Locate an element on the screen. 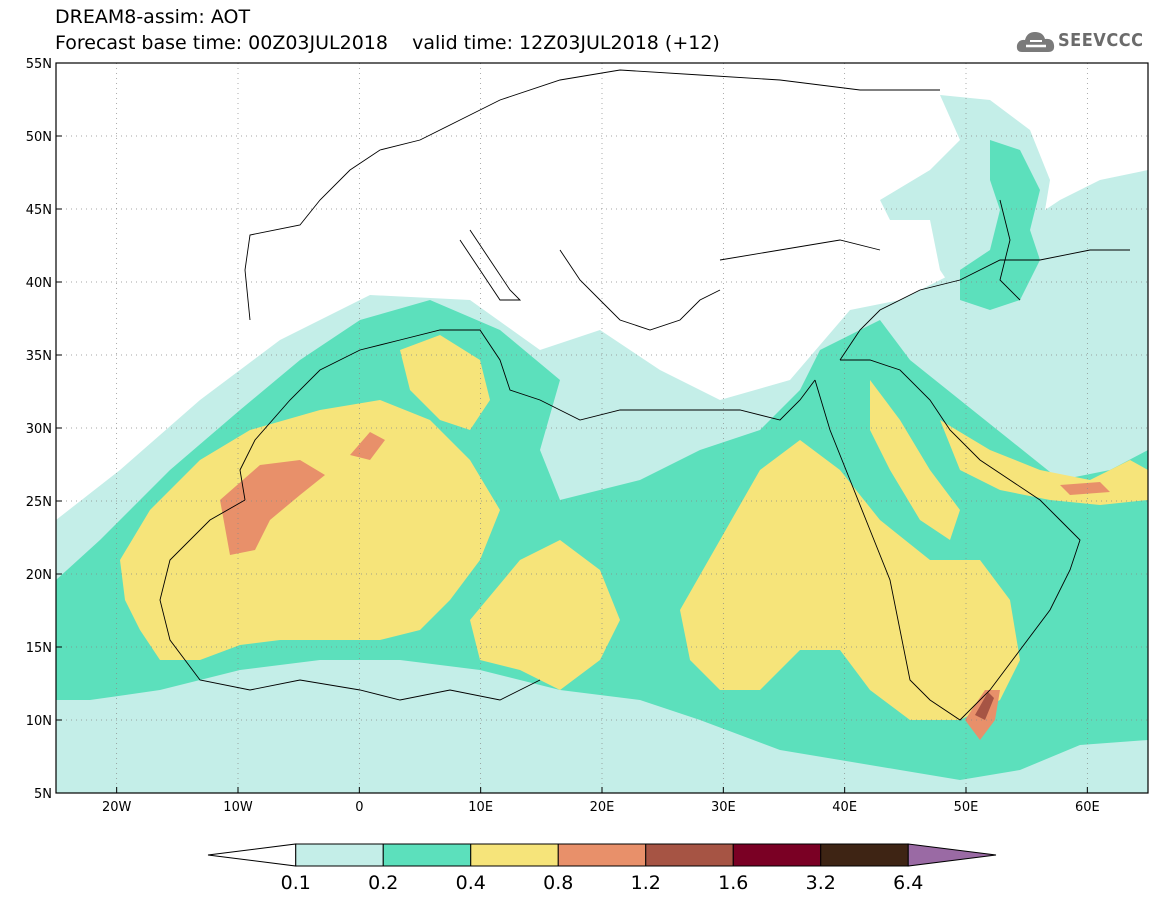  lon-label-3: 10E is located at coordinates (480, 807).